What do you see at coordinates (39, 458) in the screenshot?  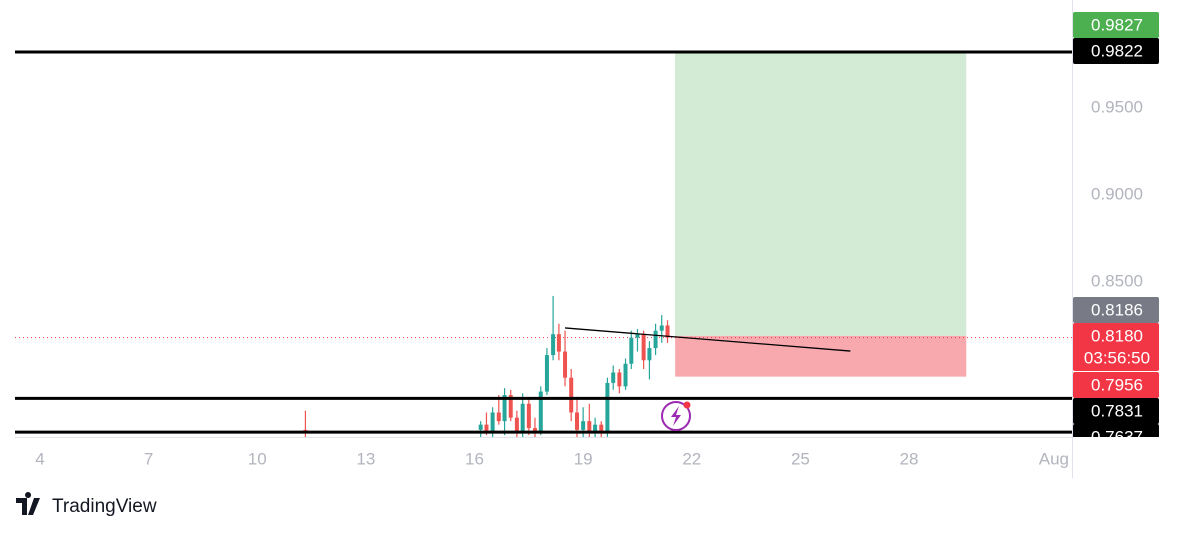 I see `x-tick-label: 4` at bounding box center [39, 458].